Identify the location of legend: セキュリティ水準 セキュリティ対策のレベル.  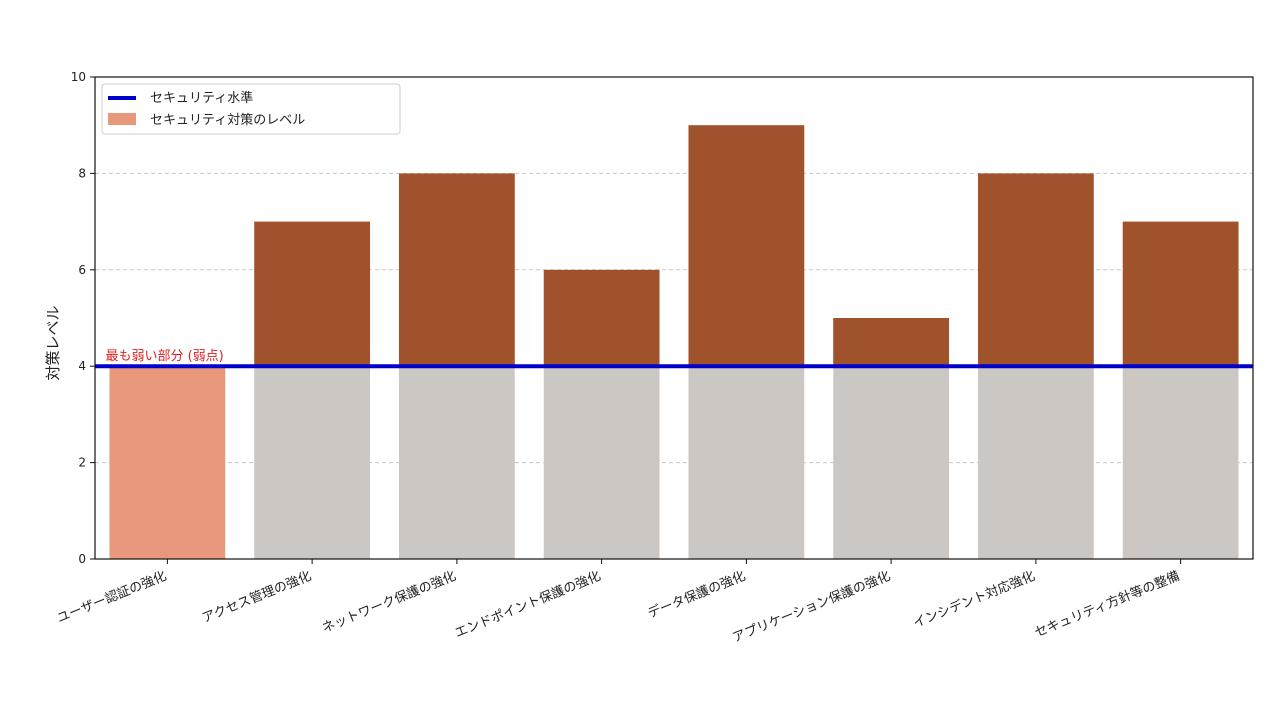
(251, 109).